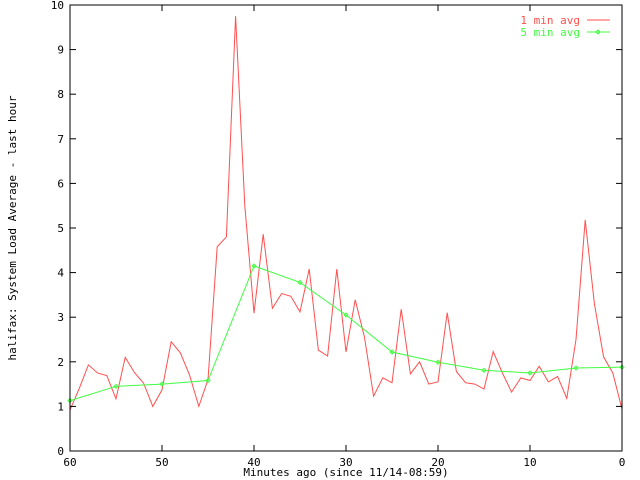 This screenshot has height=480, width=640. Describe the element at coordinates (60, 139) in the screenshot. I see `y-tick-label: 7` at that location.